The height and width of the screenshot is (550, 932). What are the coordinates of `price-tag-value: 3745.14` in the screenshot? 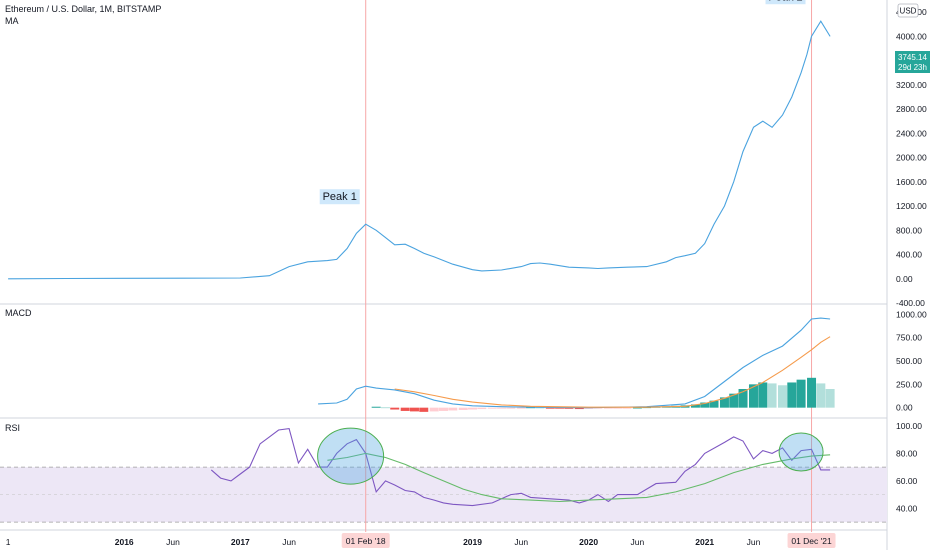 It's located at (912, 57).